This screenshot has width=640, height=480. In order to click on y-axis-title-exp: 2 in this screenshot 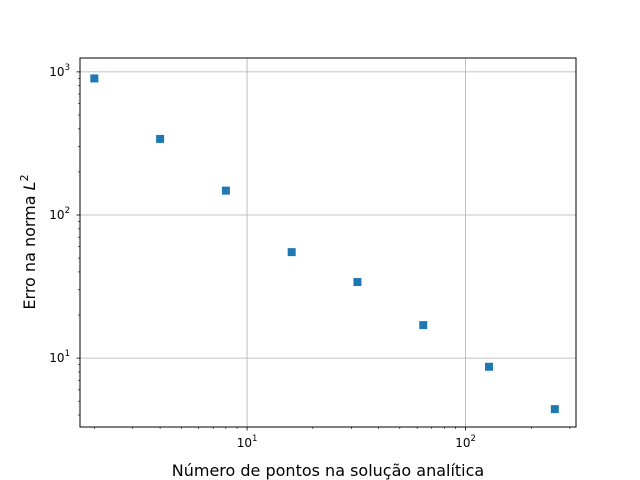, I will do `click(24, 177)`.